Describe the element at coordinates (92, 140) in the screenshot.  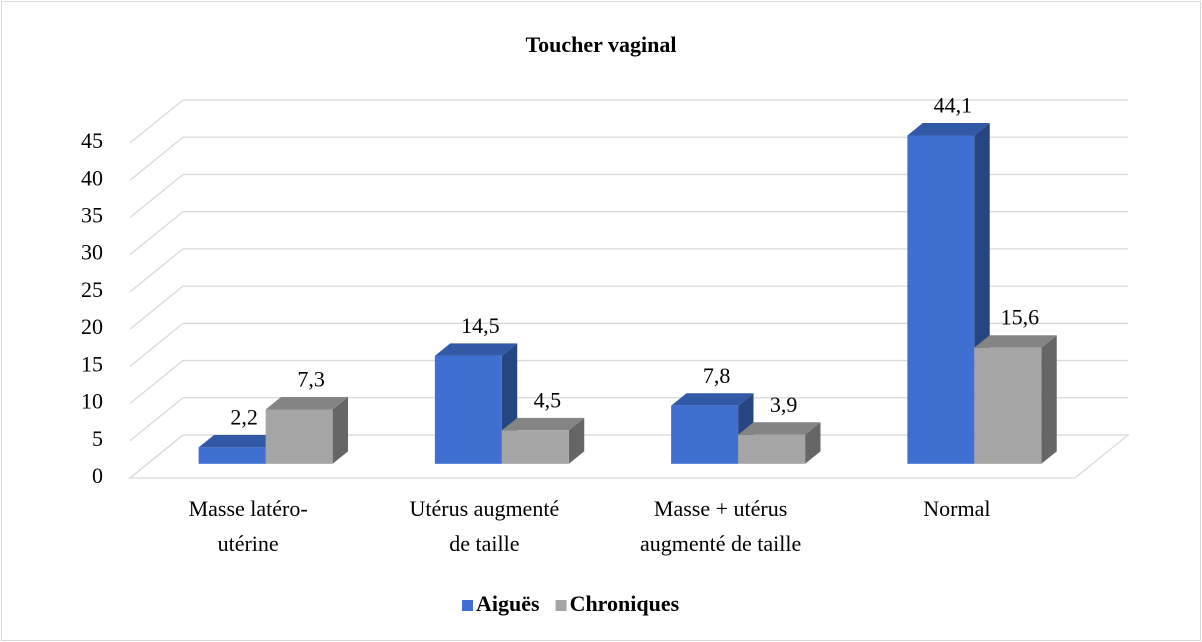
I see `y-tick-label: 45` at that location.